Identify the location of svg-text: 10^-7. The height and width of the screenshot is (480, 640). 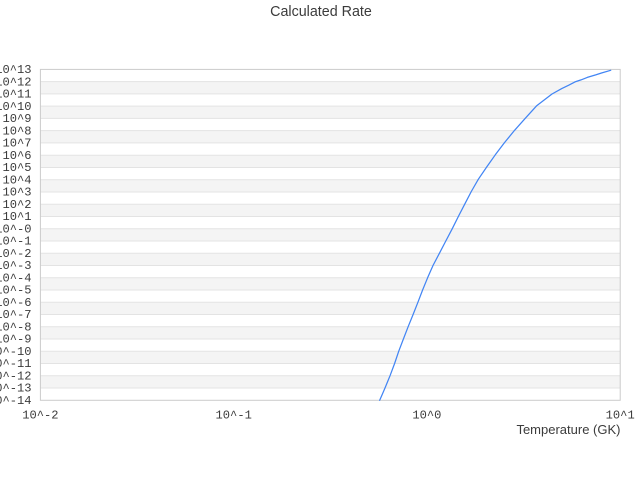
(16, 315).